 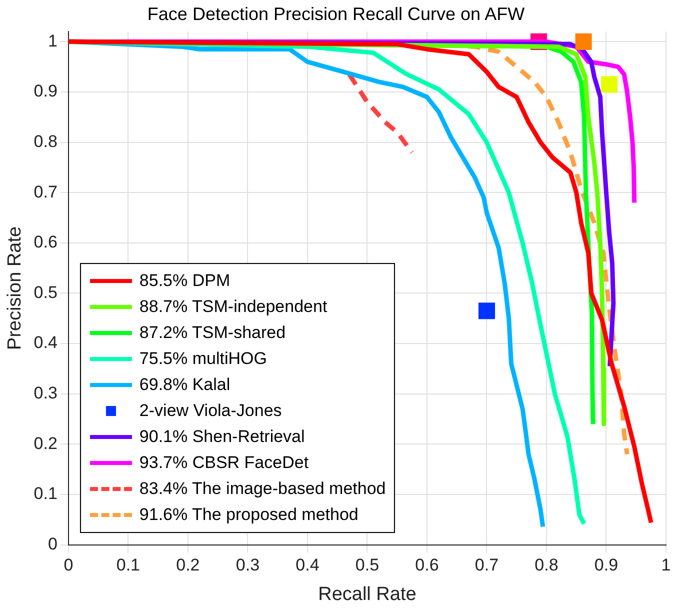 I want to click on x-tick-label: 0.5, so click(x=367, y=565).